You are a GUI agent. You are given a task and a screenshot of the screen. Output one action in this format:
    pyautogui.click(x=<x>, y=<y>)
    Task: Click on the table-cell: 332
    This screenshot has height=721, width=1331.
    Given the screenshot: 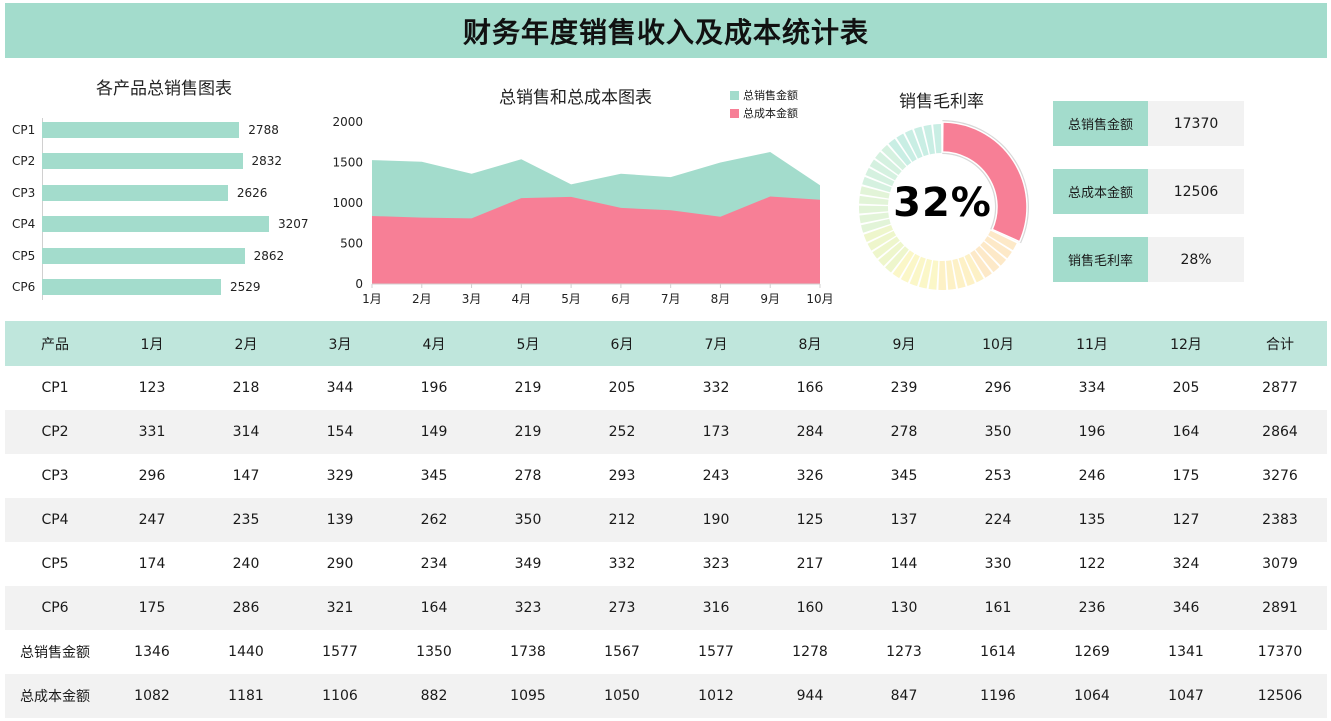 What is the action you would take?
    pyautogui.click(x=716, y=388)
    